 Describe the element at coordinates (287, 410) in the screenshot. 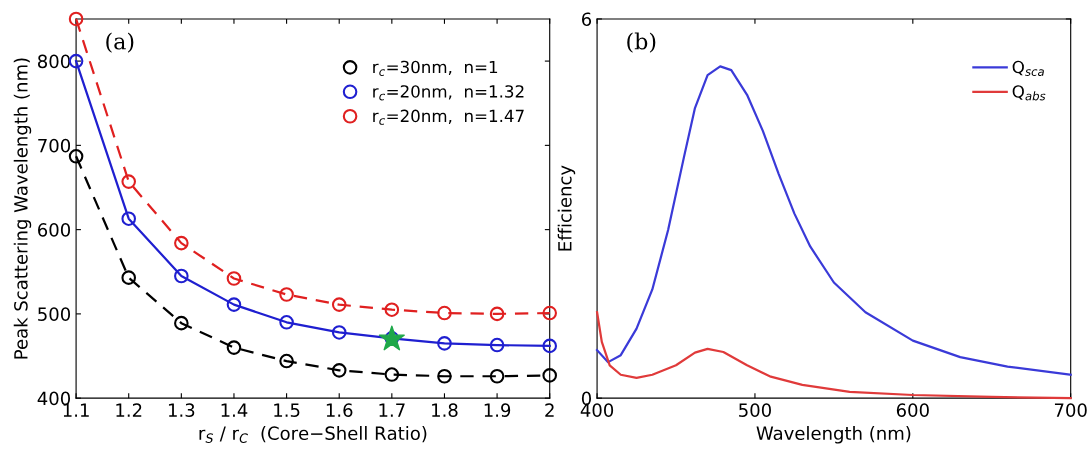

I see `x-tick-label: 1.5` at that location.